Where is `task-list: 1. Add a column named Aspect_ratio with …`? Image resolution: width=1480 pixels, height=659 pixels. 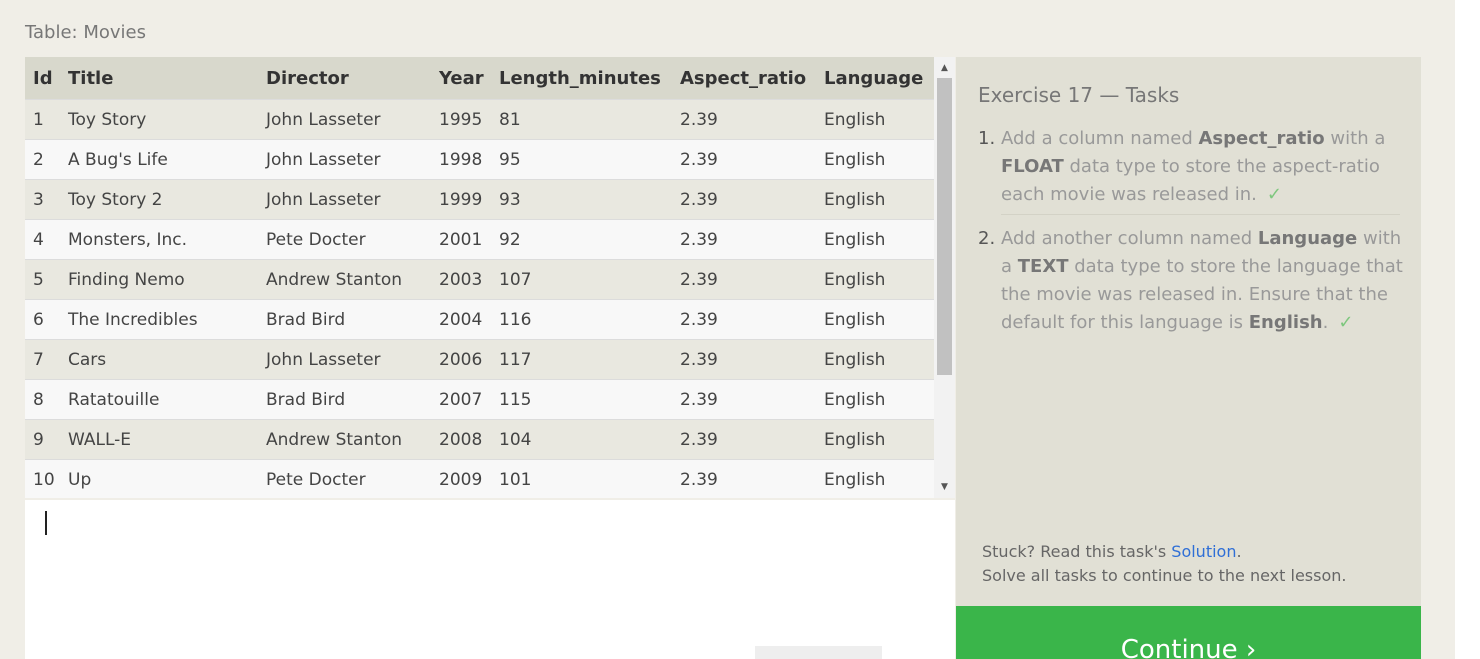
task-list: 1. Add a column named Aspect_ratio with … is located at coordinates (1194, 231).